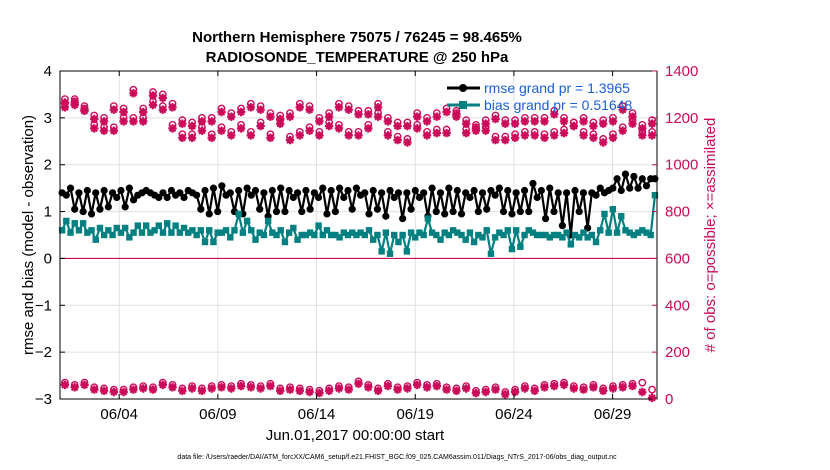 The width and height of the screenshot is (830, 470). I want to click on x-tick-label: 06/14, so click(317, 414).